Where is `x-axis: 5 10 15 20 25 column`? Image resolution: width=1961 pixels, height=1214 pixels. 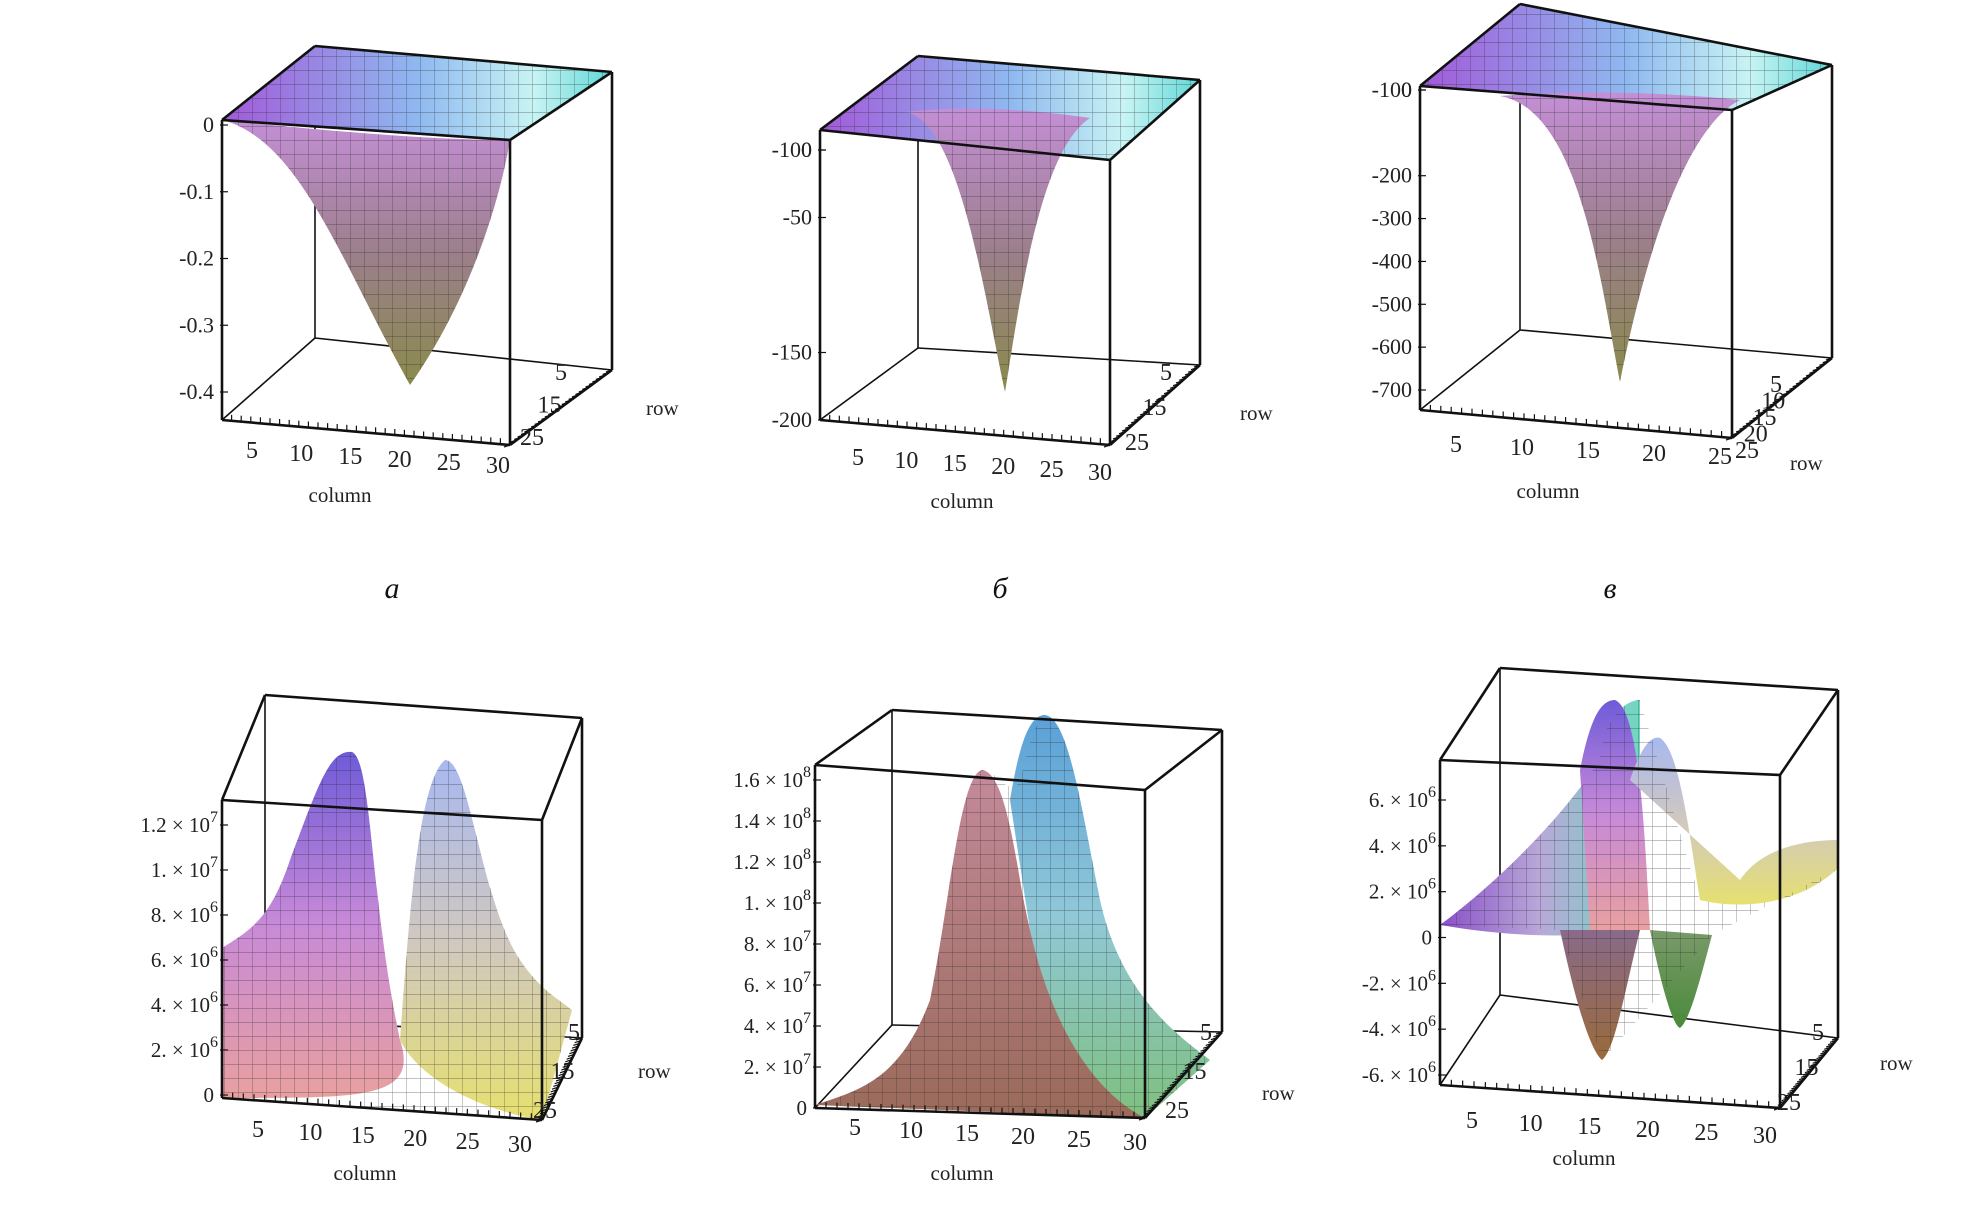 x-axis: 5 10 15 20 25 column is located at coordinates (1576, 453).